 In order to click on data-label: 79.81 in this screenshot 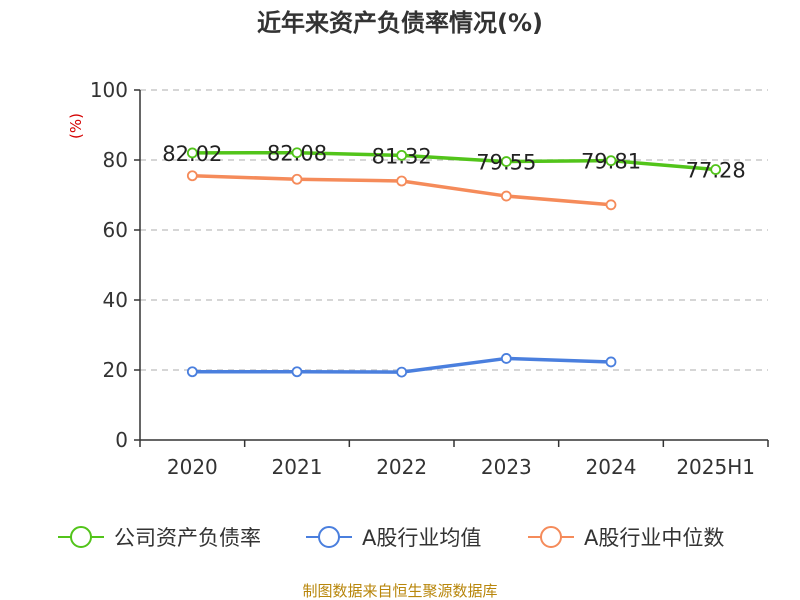, I will do `click(611, 162)`.